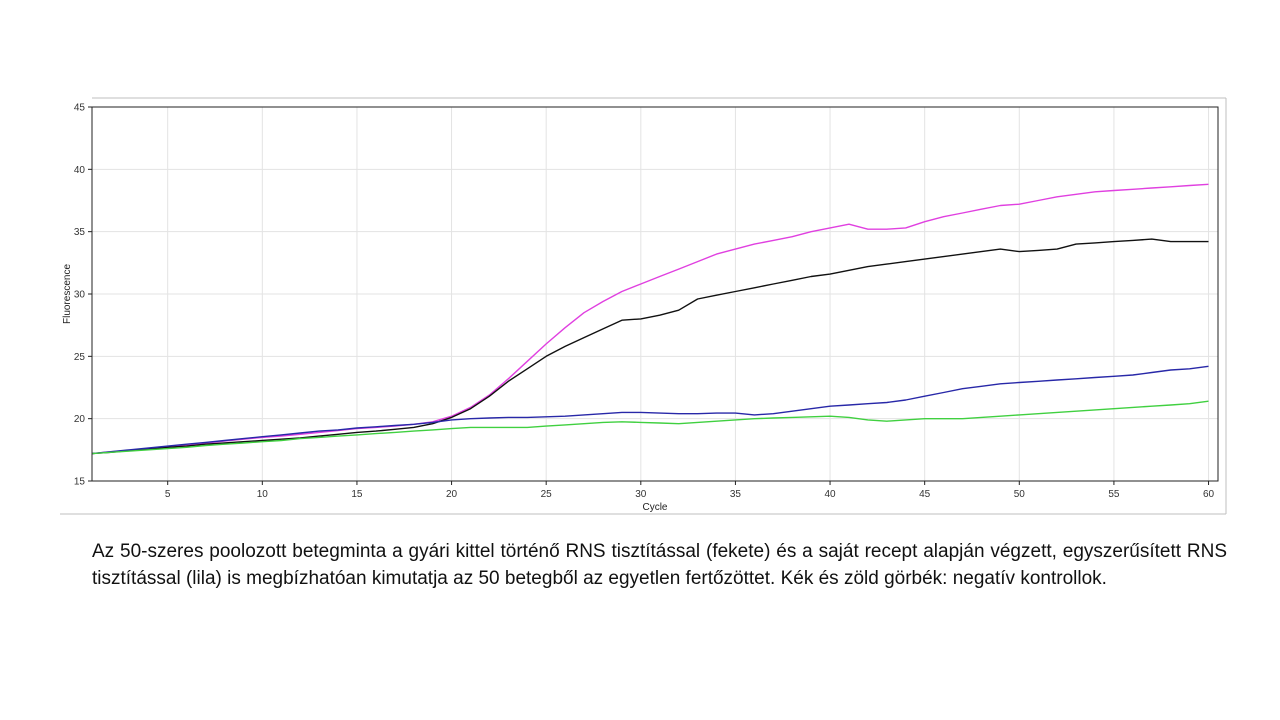  What do you see at coordinates (80, 357) in the screenshot?
I see `y-tick-label: 25` at bounding box center [80, 357].